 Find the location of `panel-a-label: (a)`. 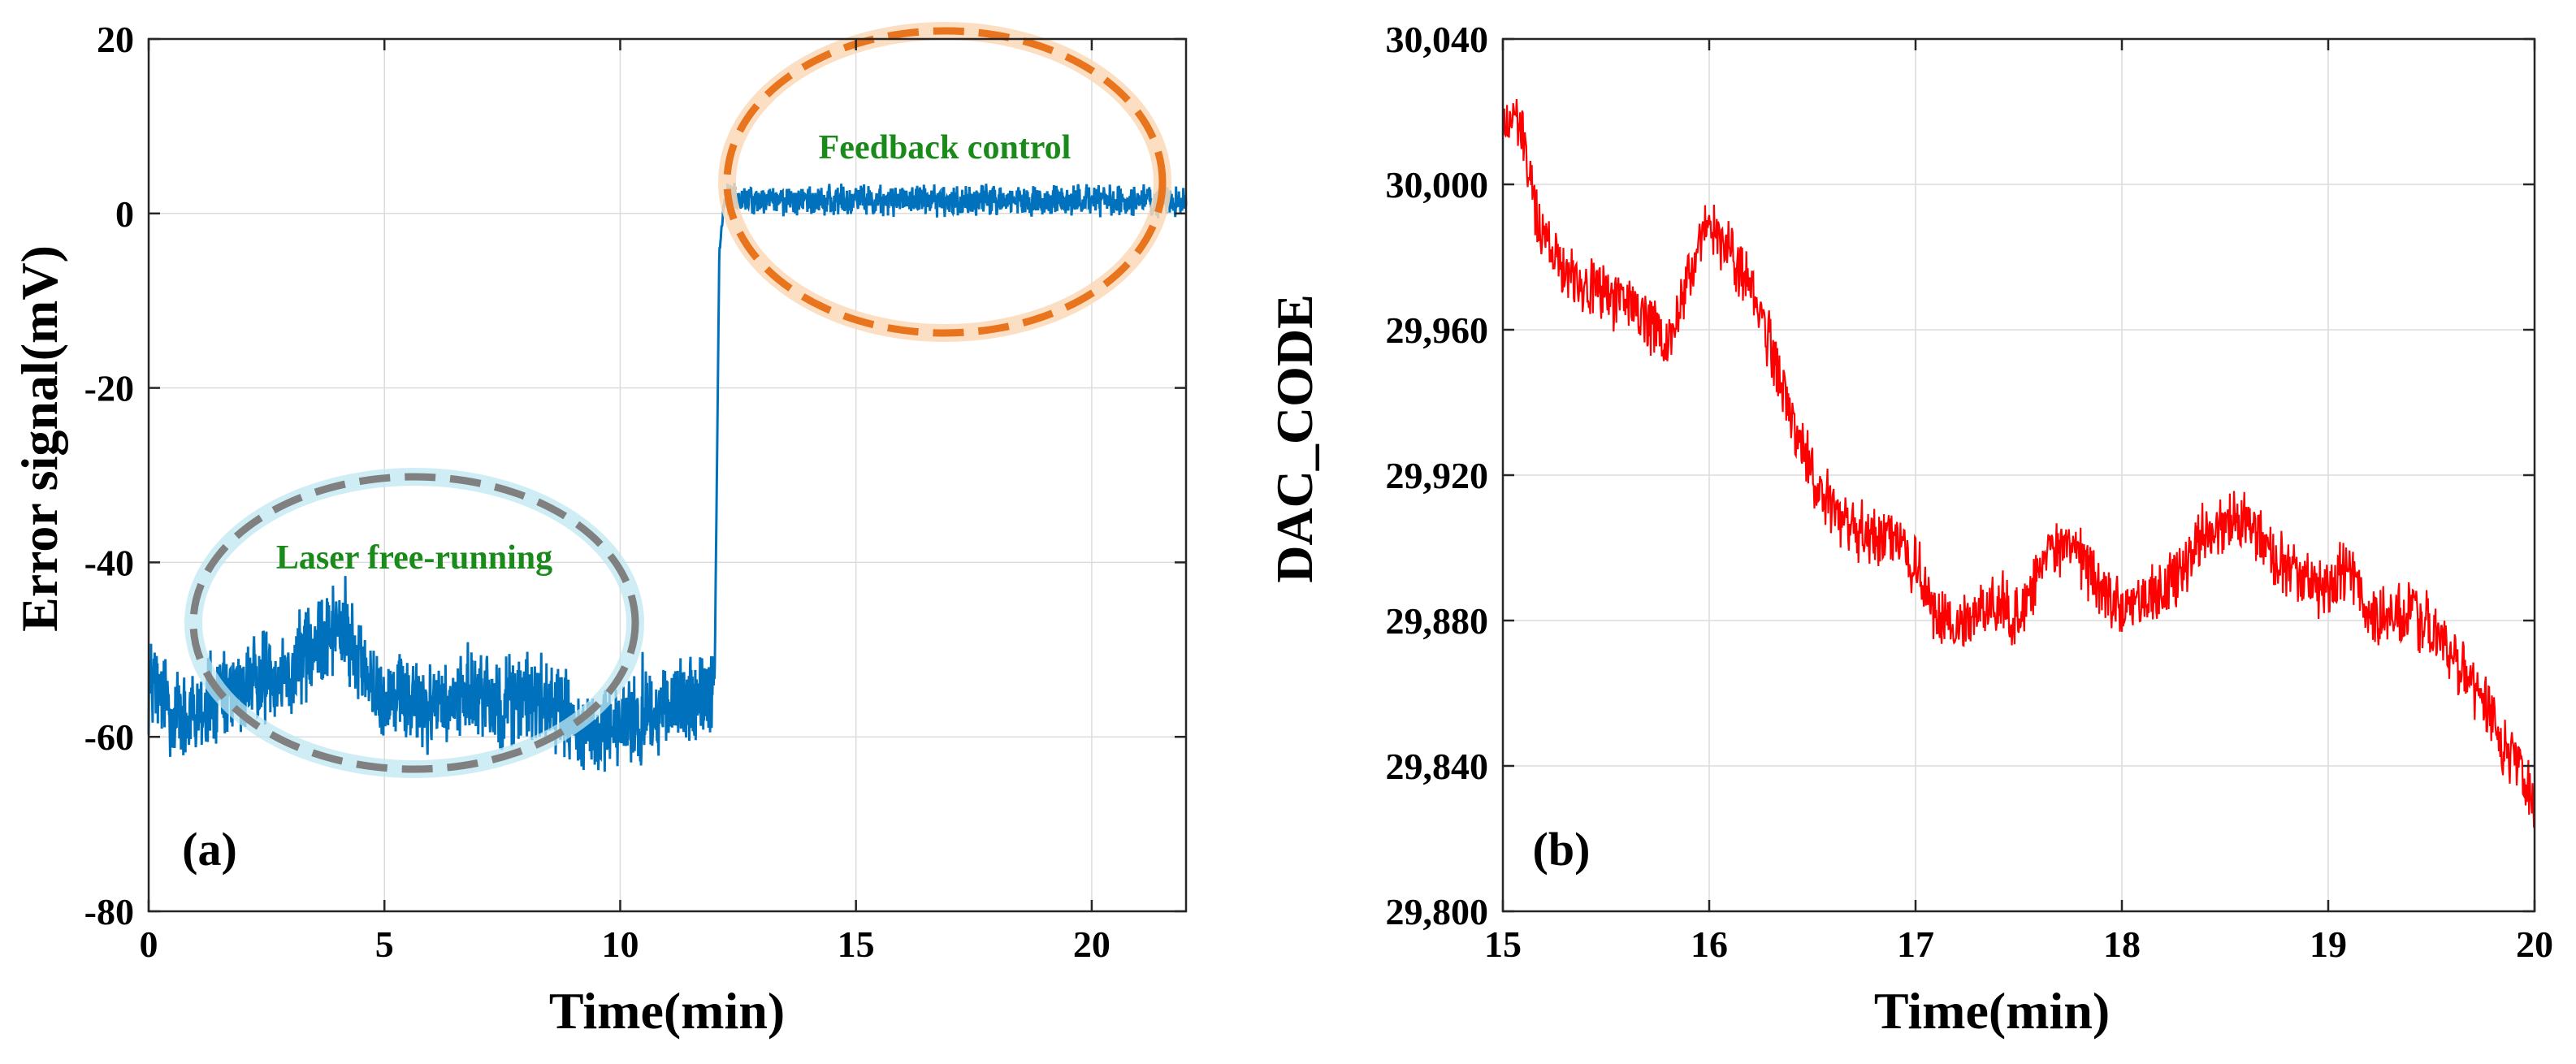

panel-a-label: (a) is located at coordinates (210, 849).